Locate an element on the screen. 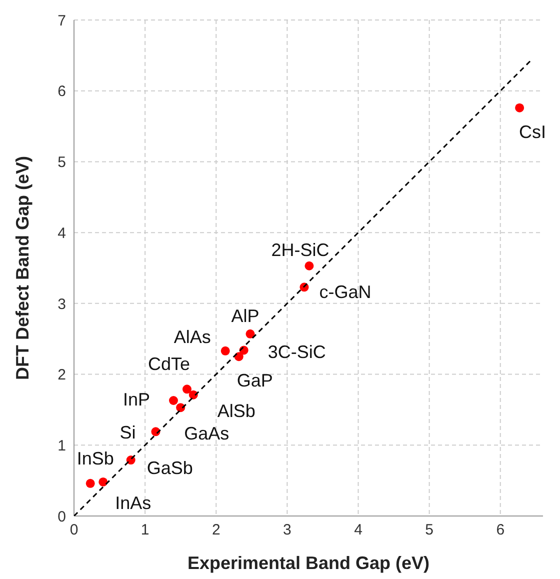  y-tick-label: 2 is located at coordinates (62, 375).